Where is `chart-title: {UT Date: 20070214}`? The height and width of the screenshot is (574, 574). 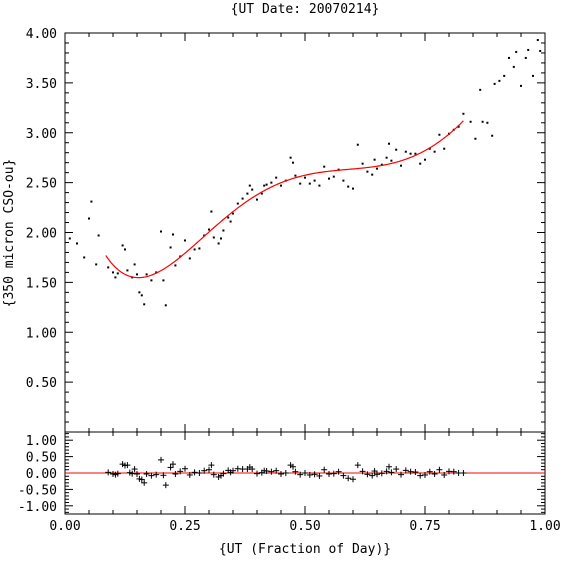 chart-title: {UT Date: 20070214} is located at coordinates (305, 9).